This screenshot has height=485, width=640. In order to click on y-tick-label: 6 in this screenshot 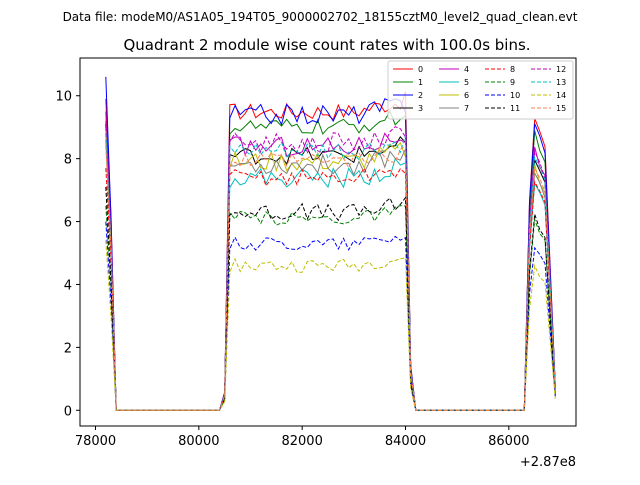, I will do `click(68, 223)`.